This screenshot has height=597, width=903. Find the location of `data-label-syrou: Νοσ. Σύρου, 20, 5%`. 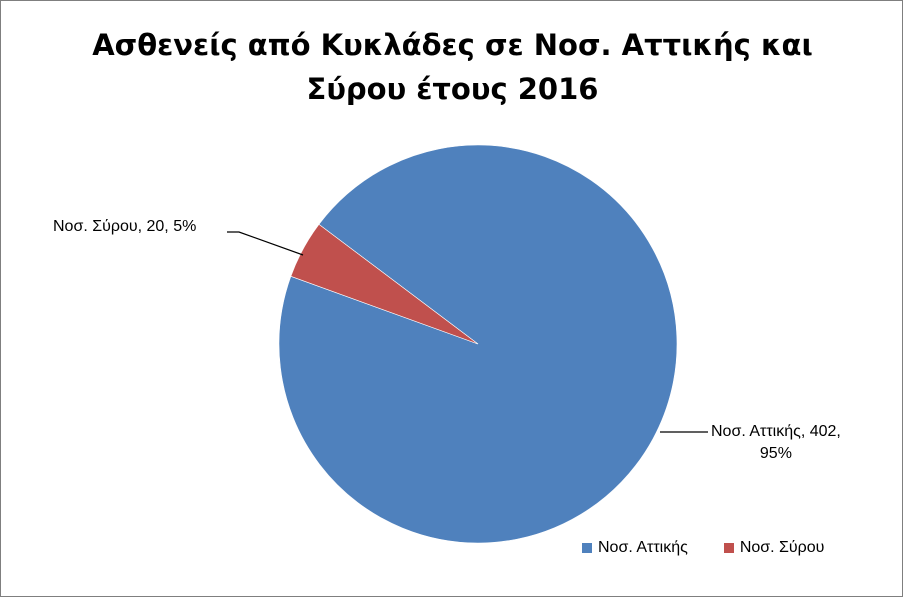

data-label-syrou: Νοσ. Σύρου, 20, 5% is located at coordinates (125, 226).